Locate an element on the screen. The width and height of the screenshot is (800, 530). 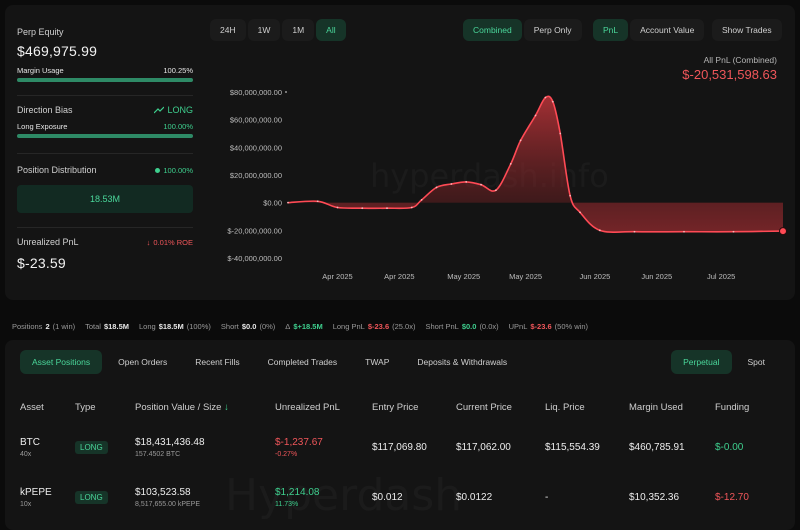
current-price-cell: $117,062.00 is located at coordinates (500, 447).